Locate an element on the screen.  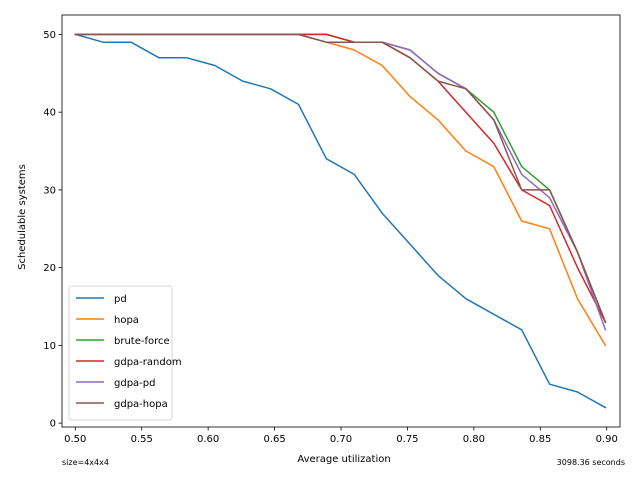
y-tick-label: 40 is located at coordinates (49, 113).